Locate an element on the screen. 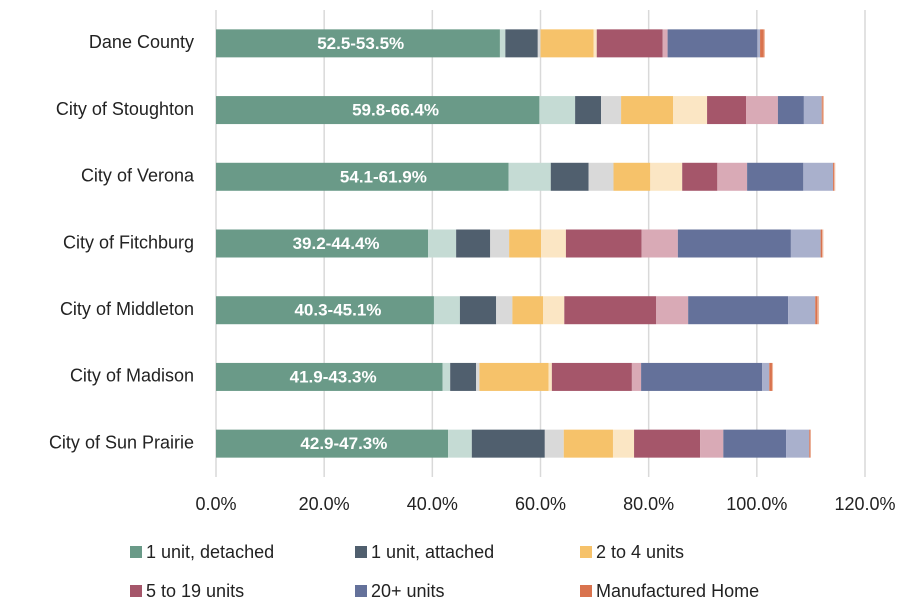 The width and height of the screenshot is (910, 602). x-tick-label: 100.0% is located at coordinates (756, 504).